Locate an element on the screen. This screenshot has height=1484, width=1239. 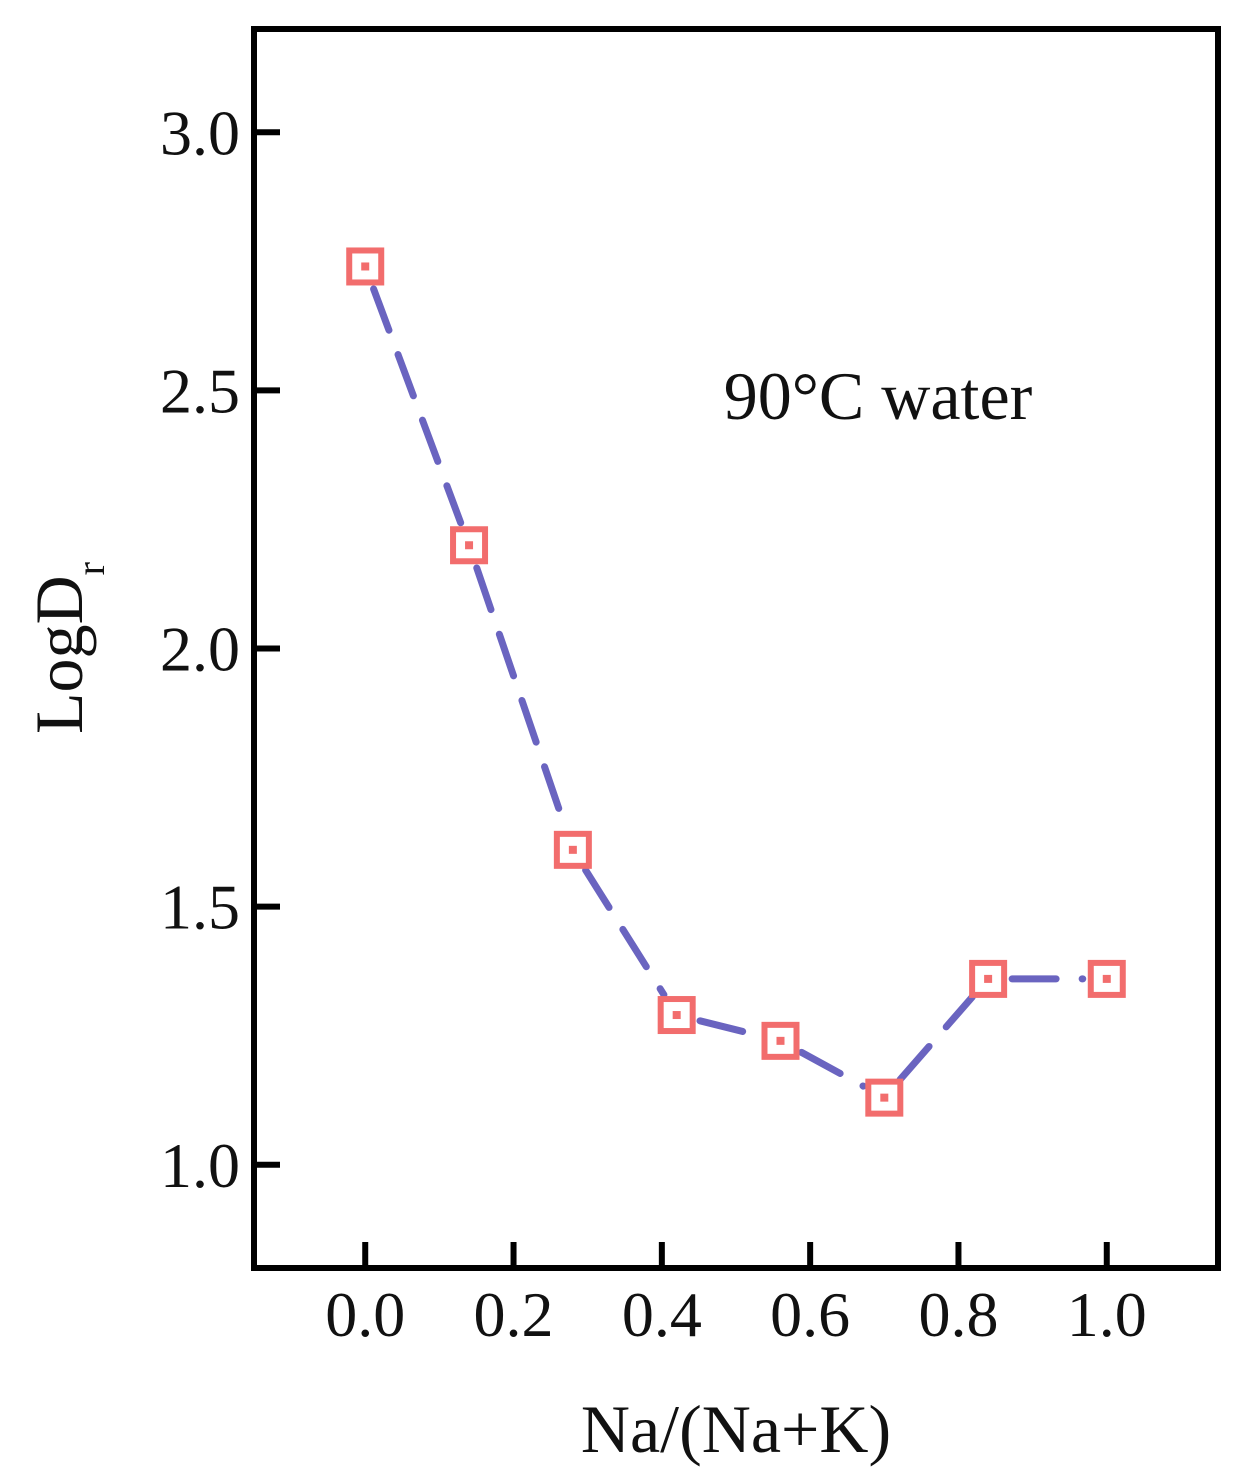
y-axis: 1.0 1.5 2.0 2.5 3.0 is located at coordinates (220, 649).